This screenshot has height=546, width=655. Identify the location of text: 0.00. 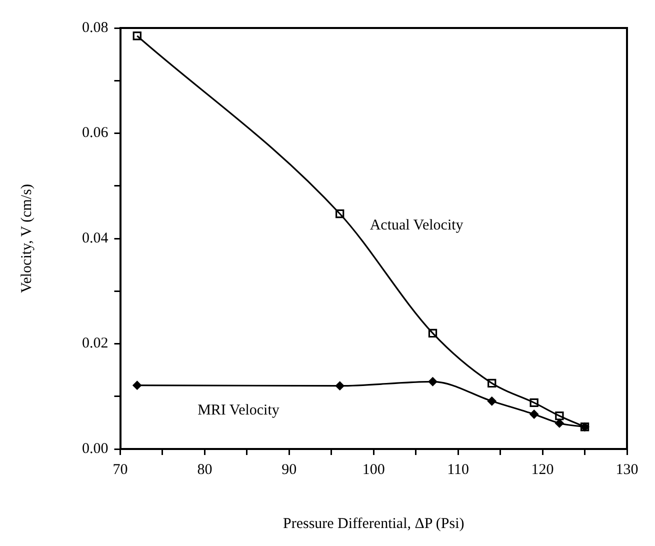
(95, 448).